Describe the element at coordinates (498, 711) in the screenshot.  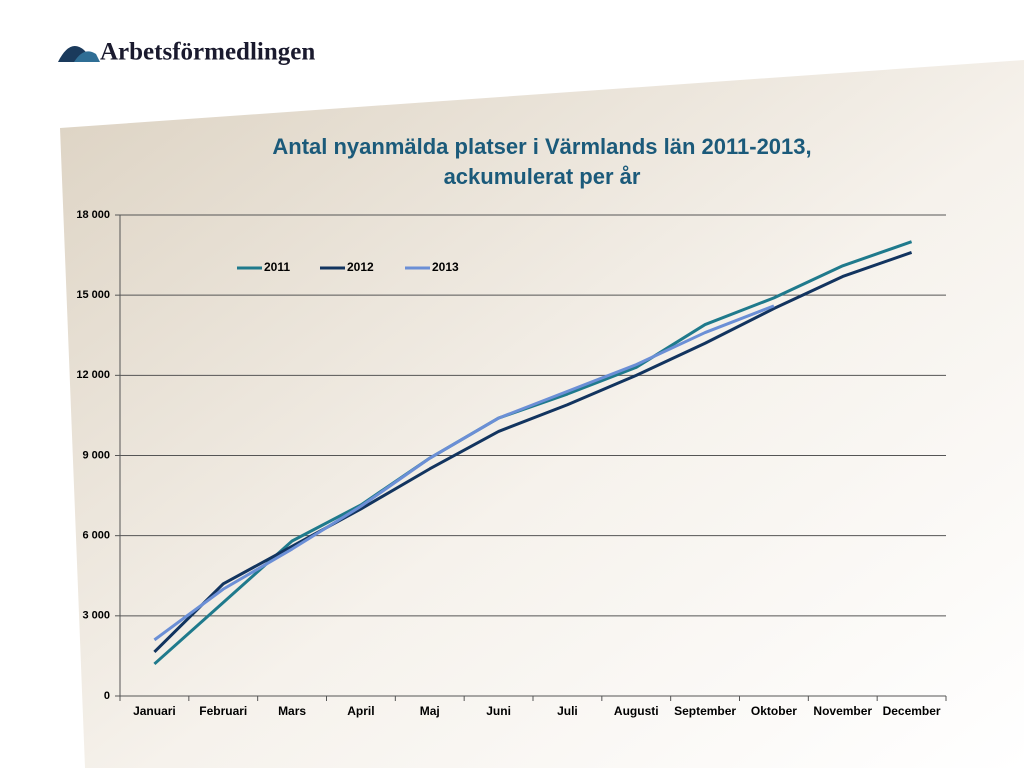
I see `x-tick-label: Juni` at that location.